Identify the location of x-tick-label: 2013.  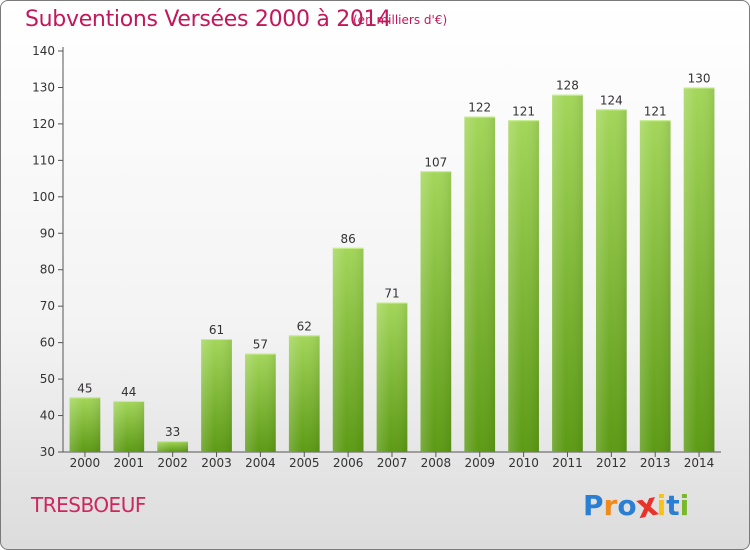
(655, 463).